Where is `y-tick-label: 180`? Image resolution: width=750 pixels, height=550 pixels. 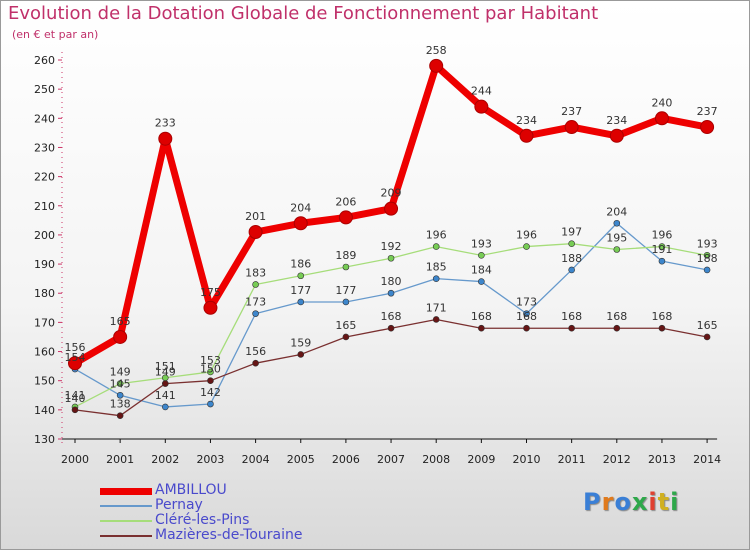
y-tick-label: 180 is located at coordinates (44, 293).